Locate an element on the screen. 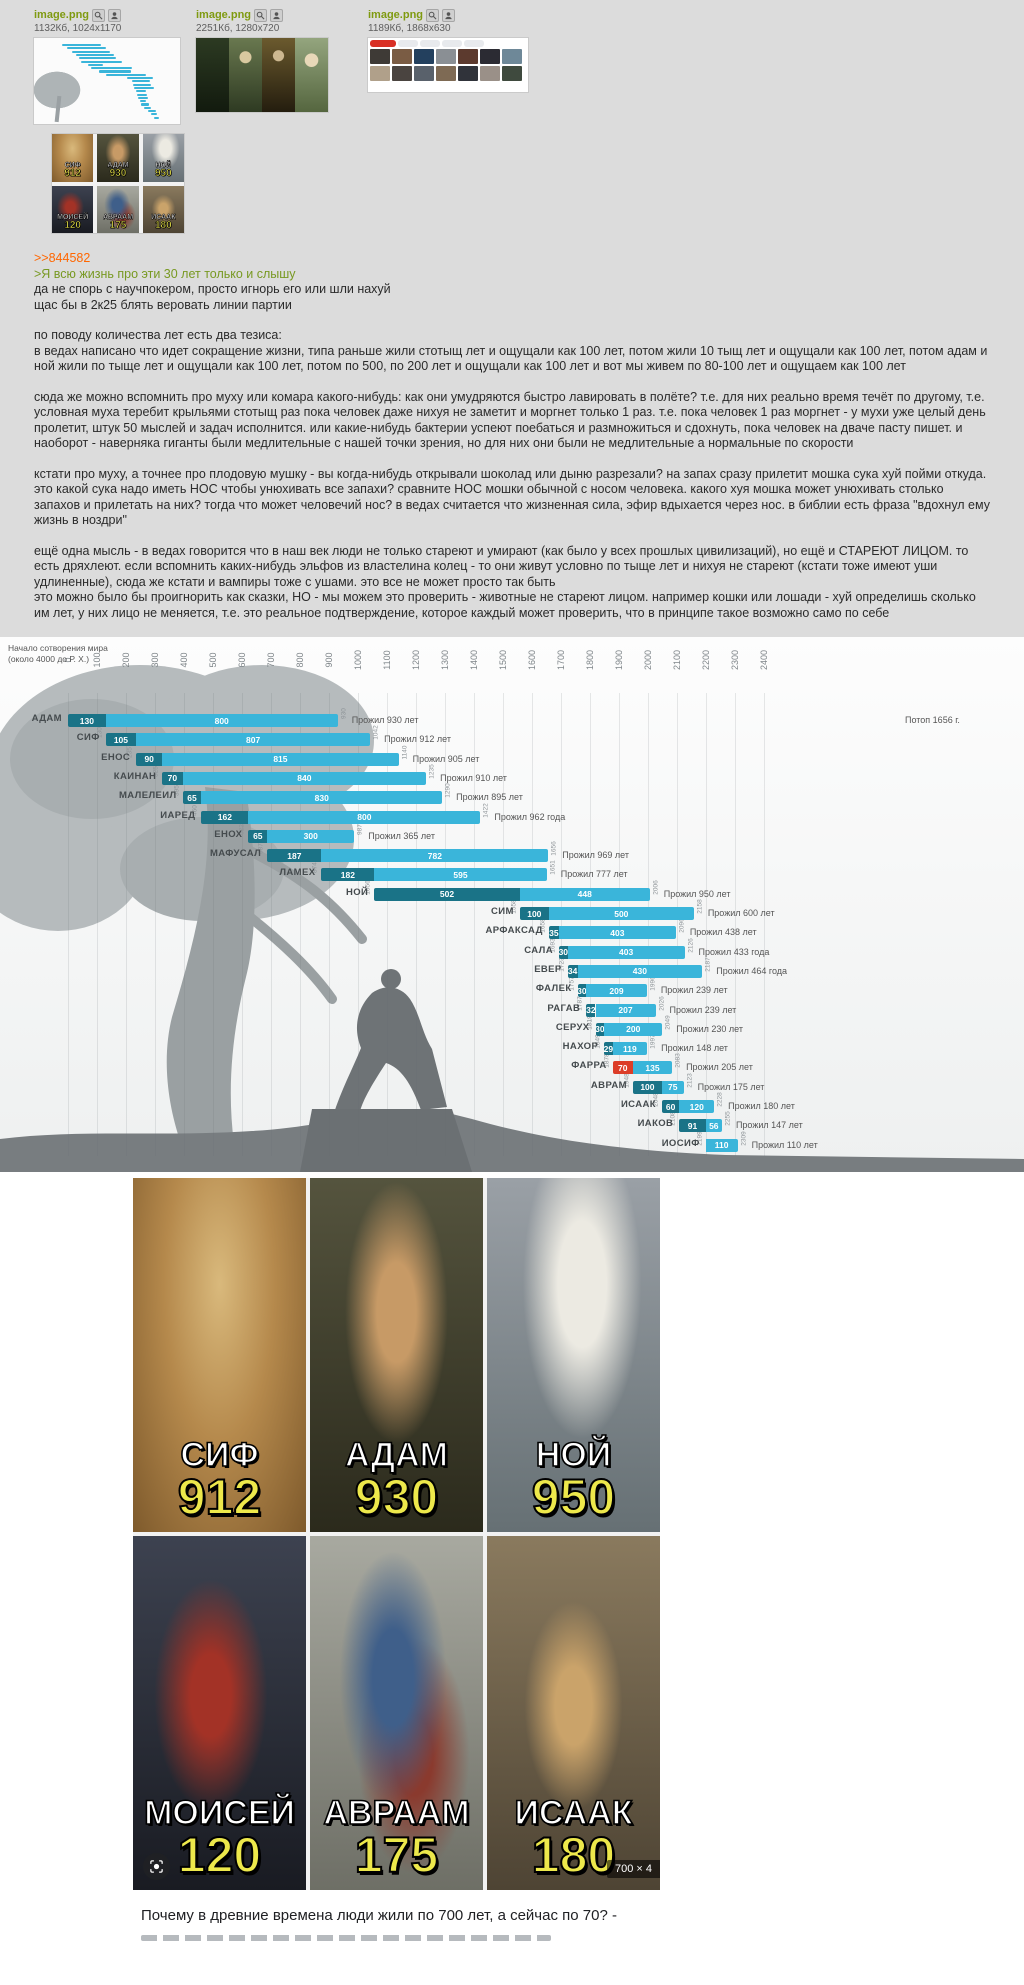  patriarch-name: ФАРРА is located at coordinates (589, 1066).